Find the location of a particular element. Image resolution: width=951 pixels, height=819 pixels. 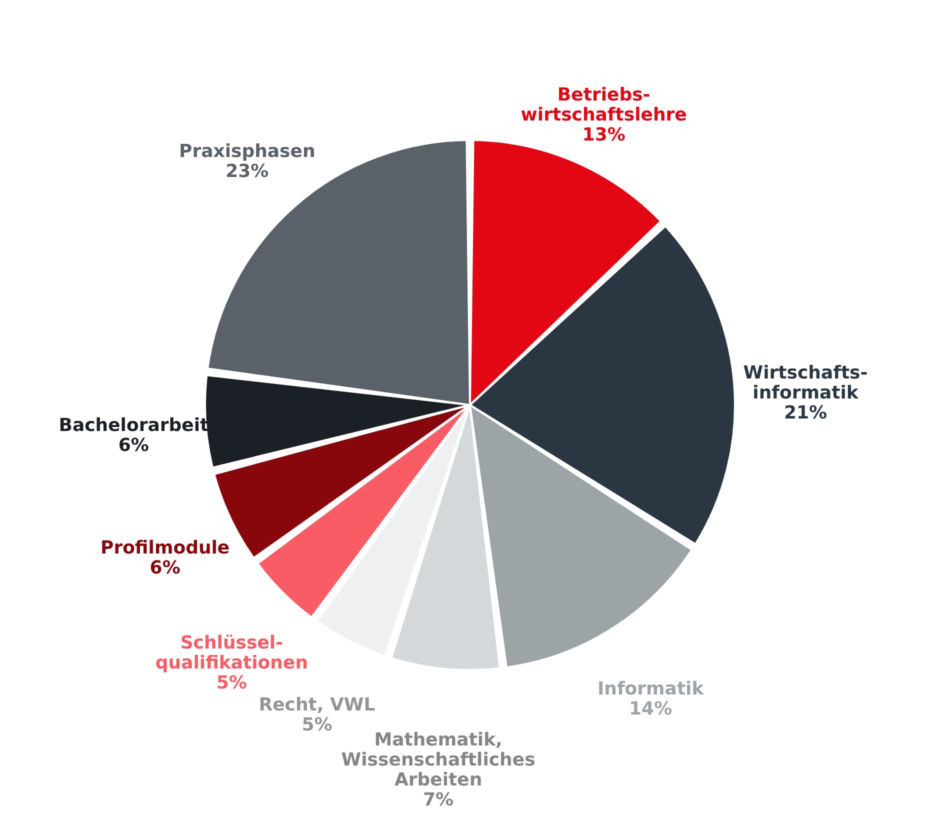

slice-label: Schlüssel- qualifikationen is located at coordinates (231, 653).